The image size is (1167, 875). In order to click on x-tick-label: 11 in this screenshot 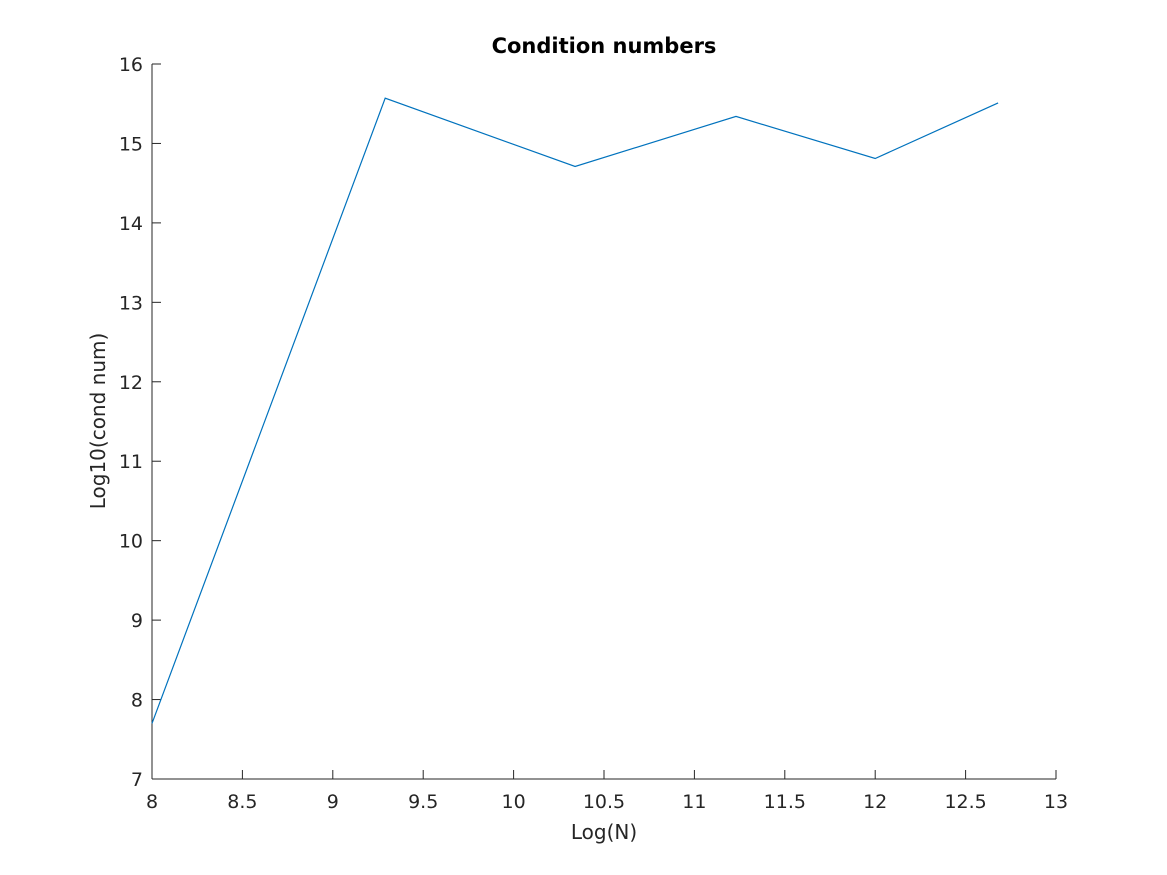, I will do `click(694, 802)`.